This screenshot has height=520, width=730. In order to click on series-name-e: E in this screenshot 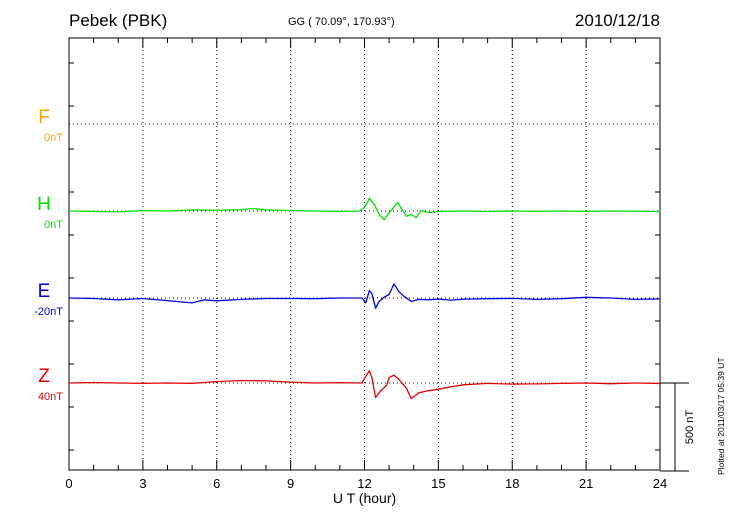, I will do `click(44, 291)`.